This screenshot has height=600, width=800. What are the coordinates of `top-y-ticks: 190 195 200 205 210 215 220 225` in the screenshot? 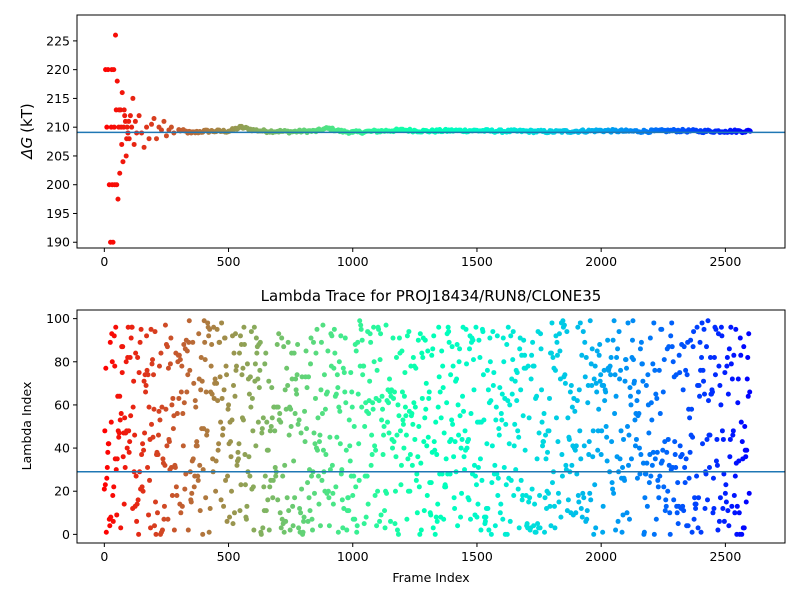 It's located at (61, 141).